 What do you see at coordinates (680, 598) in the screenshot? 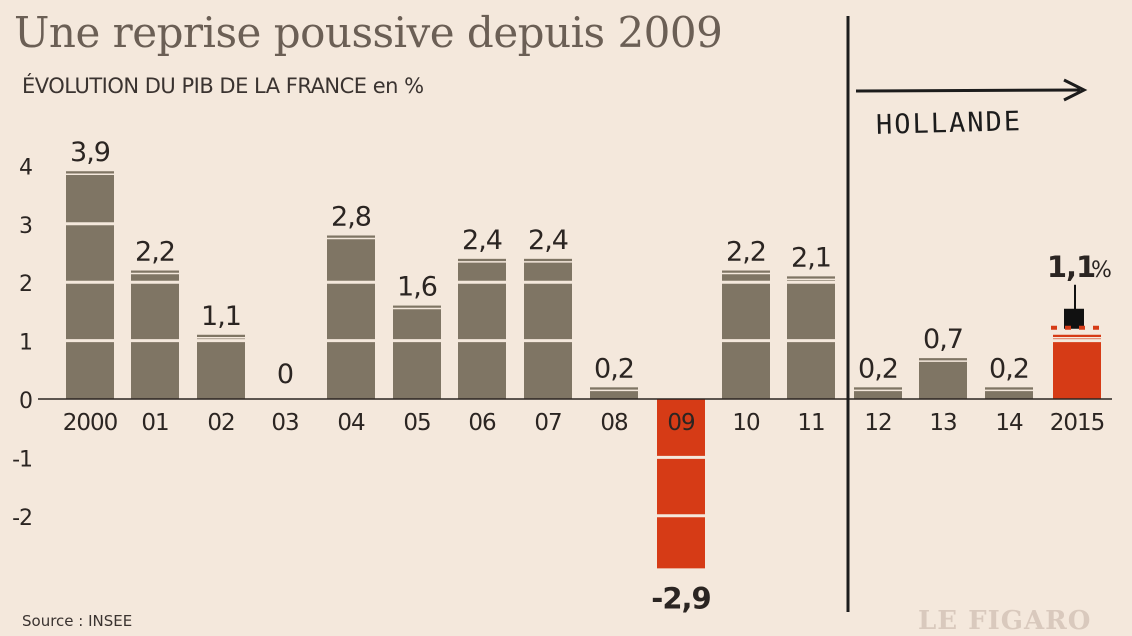
I see `value-label: -2,9` at bounding box center [680, 598].